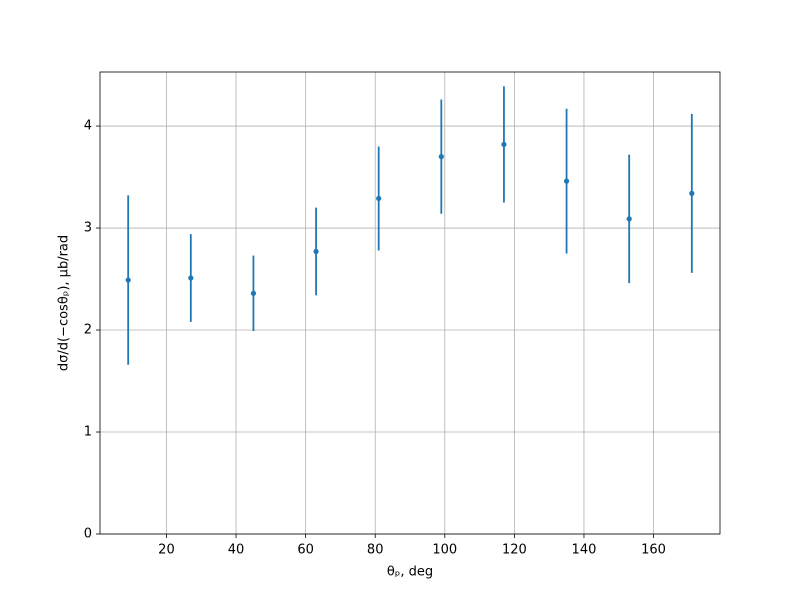  What do you see at coordinates (653, 550) in the screenshot?
I see `x-tick-label: 160` at bounding box center [653, 550].